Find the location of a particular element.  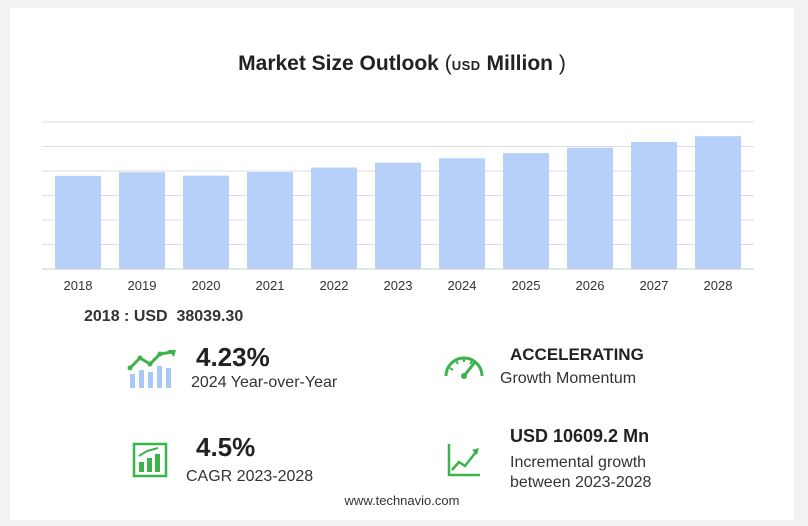

title-unit: USD is located at coordinates (466, 65).